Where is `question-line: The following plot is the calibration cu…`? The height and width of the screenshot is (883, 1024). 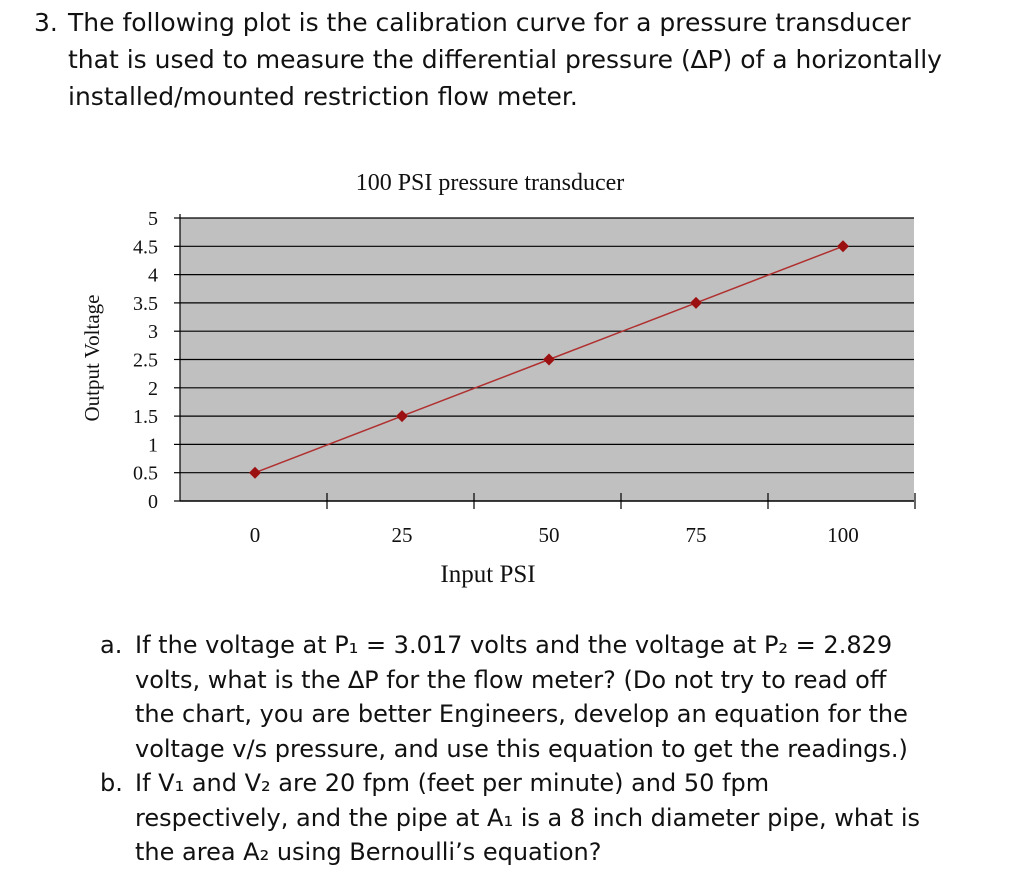
question-line: The following plot is the calibration cu… is located at coordinates (489, 22).